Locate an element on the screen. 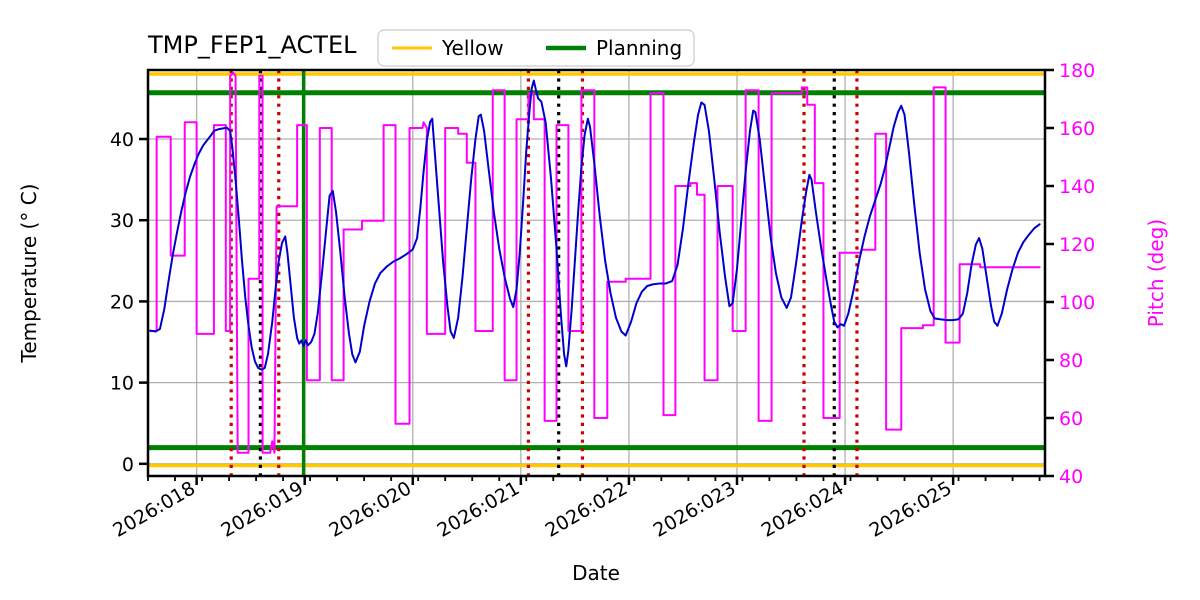  y-axis-right-tick-labels: 40 60 80 100 120 140 160 180 is located at coordinates (1077, 274).